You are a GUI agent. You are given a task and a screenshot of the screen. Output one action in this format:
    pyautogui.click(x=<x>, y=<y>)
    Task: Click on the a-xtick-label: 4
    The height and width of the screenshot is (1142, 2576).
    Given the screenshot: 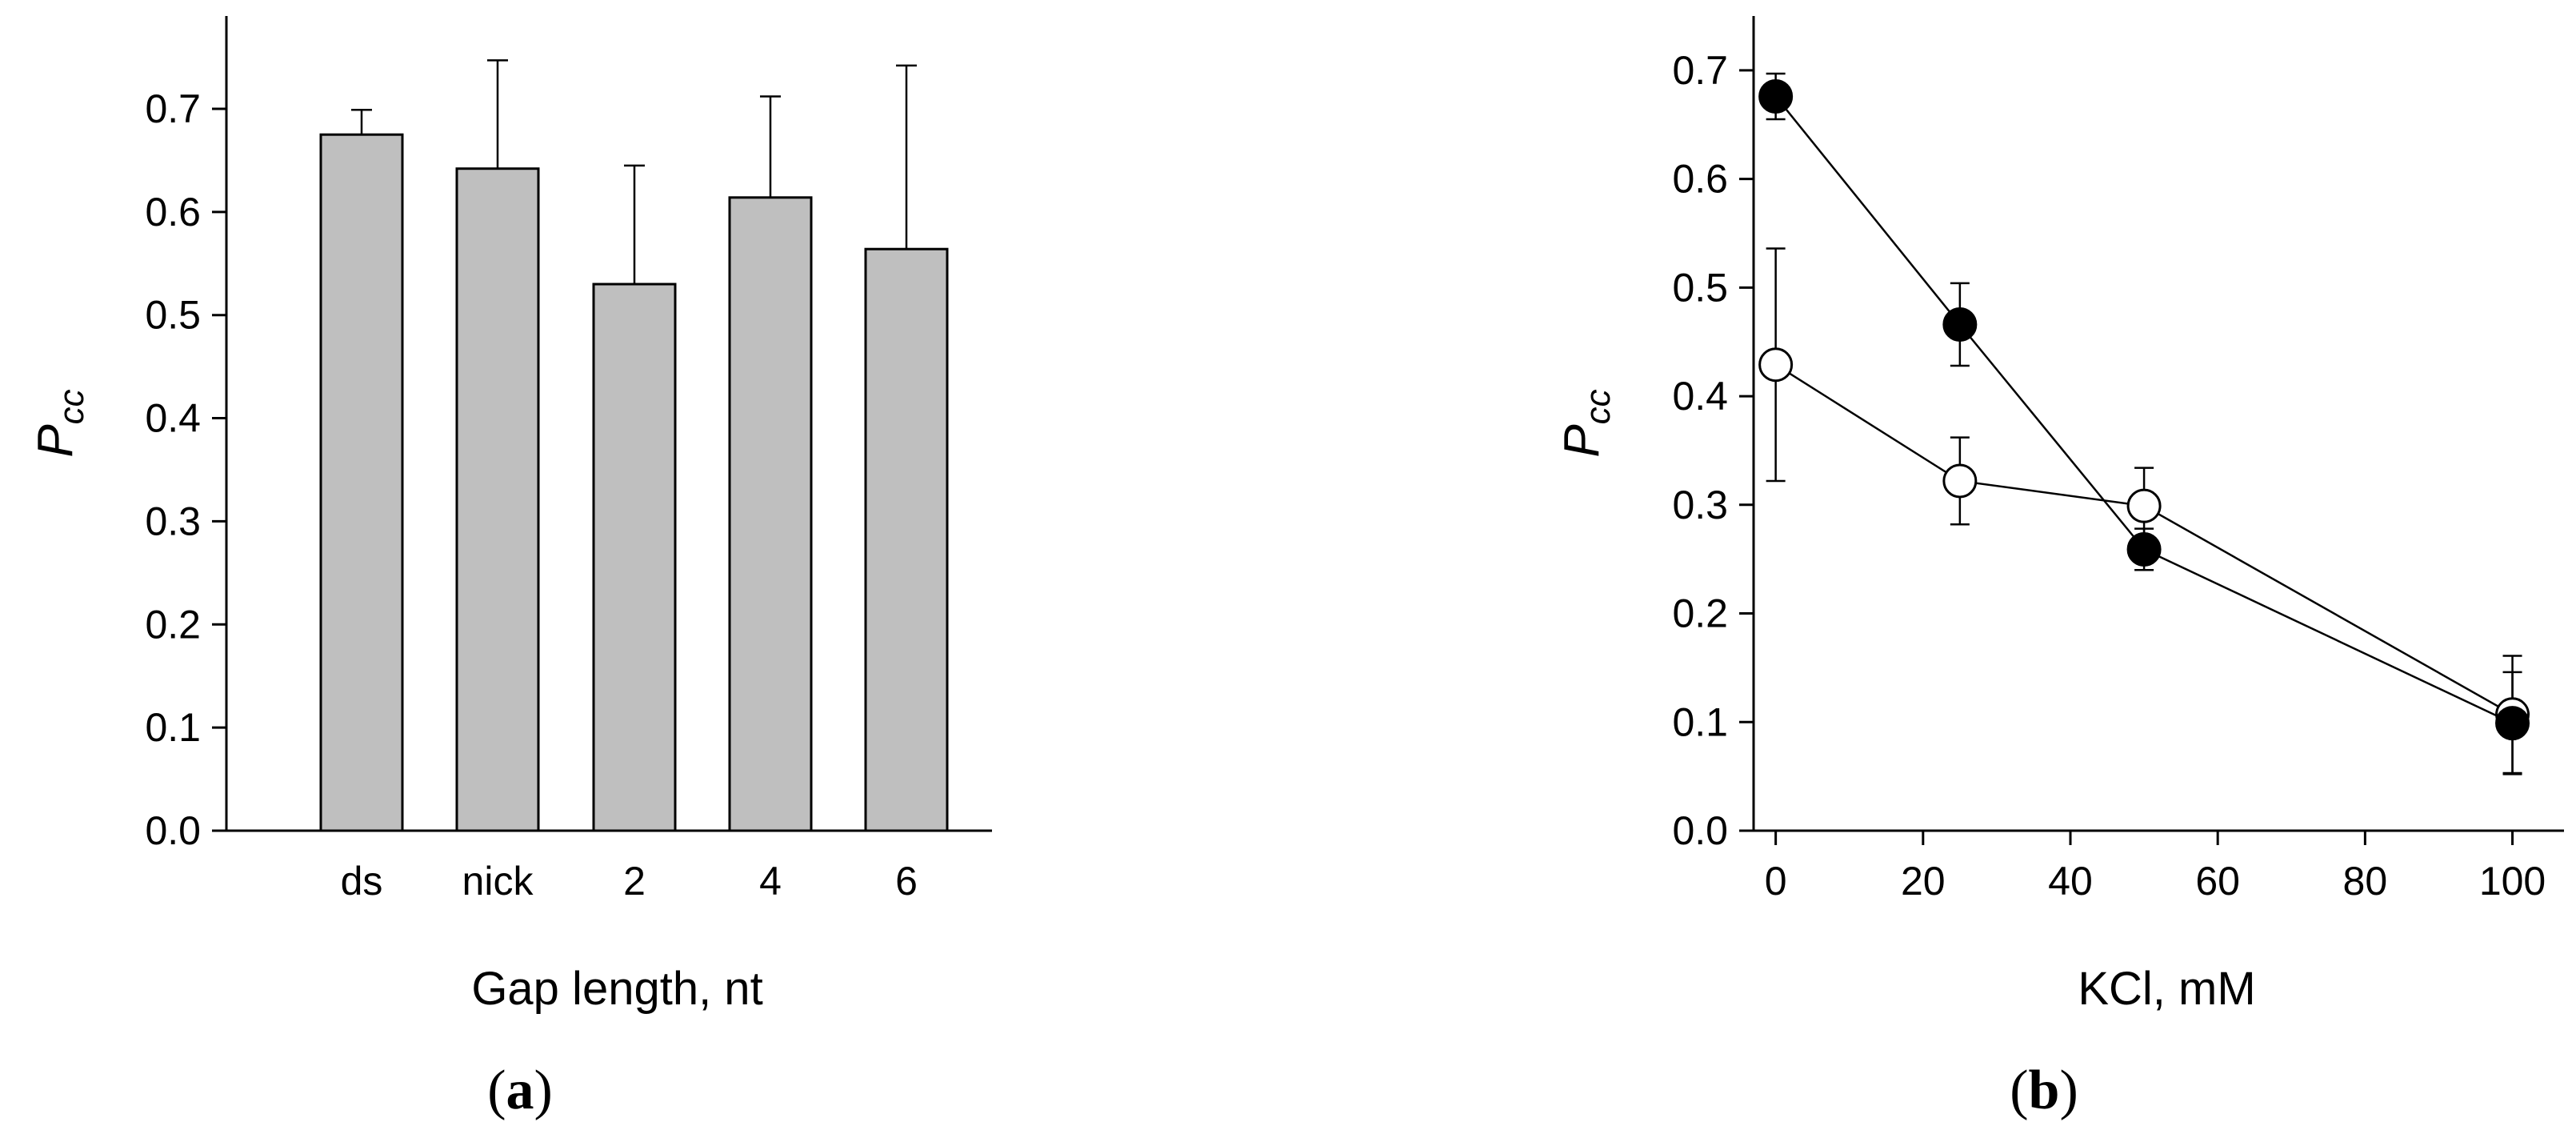 What is the action you would take?
    pyautogui.click(x=770, y=881)
    